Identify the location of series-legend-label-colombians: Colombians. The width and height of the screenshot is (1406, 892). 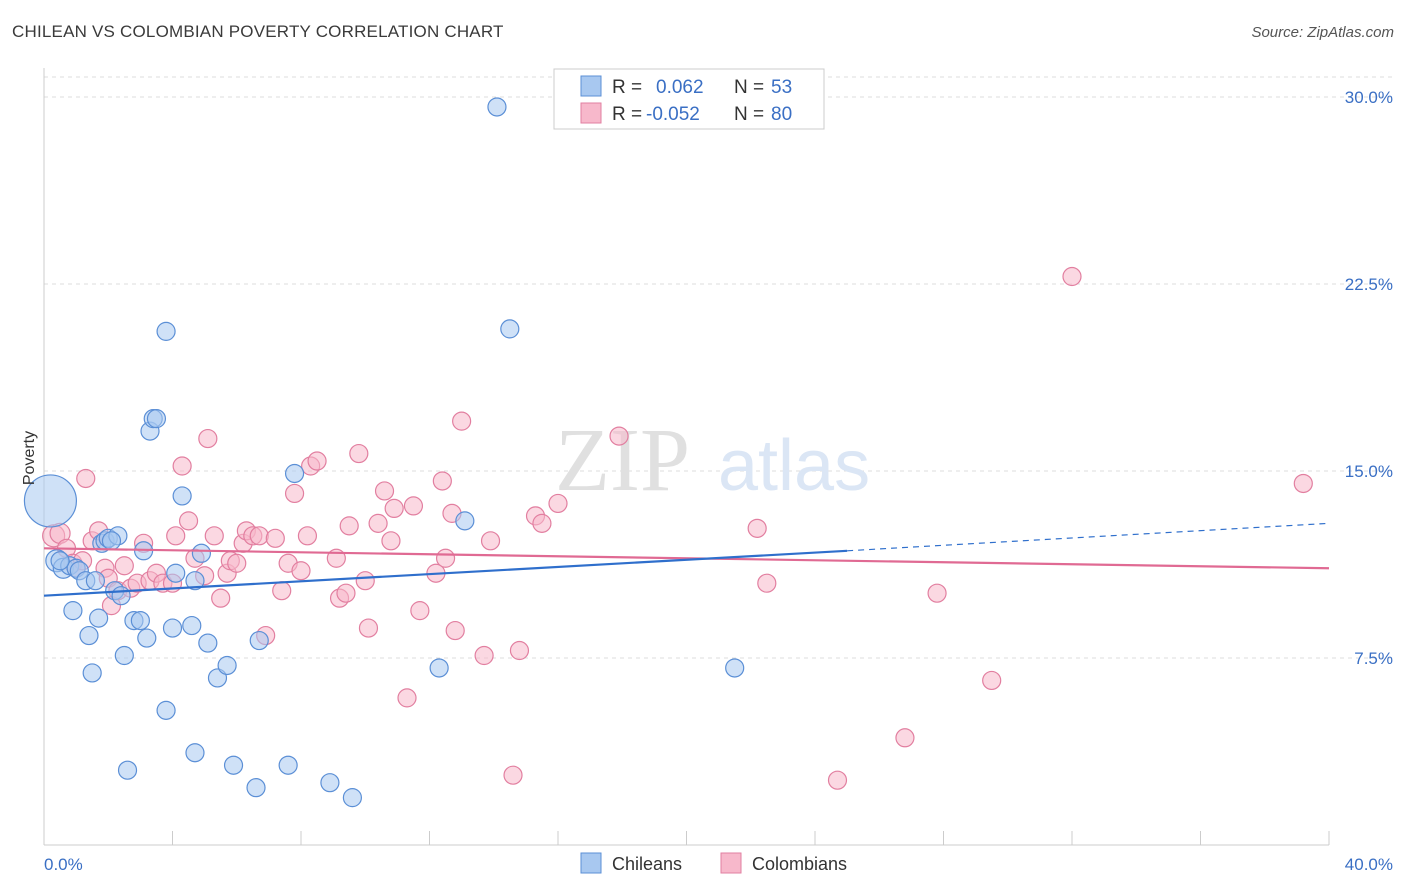
(799, 864).